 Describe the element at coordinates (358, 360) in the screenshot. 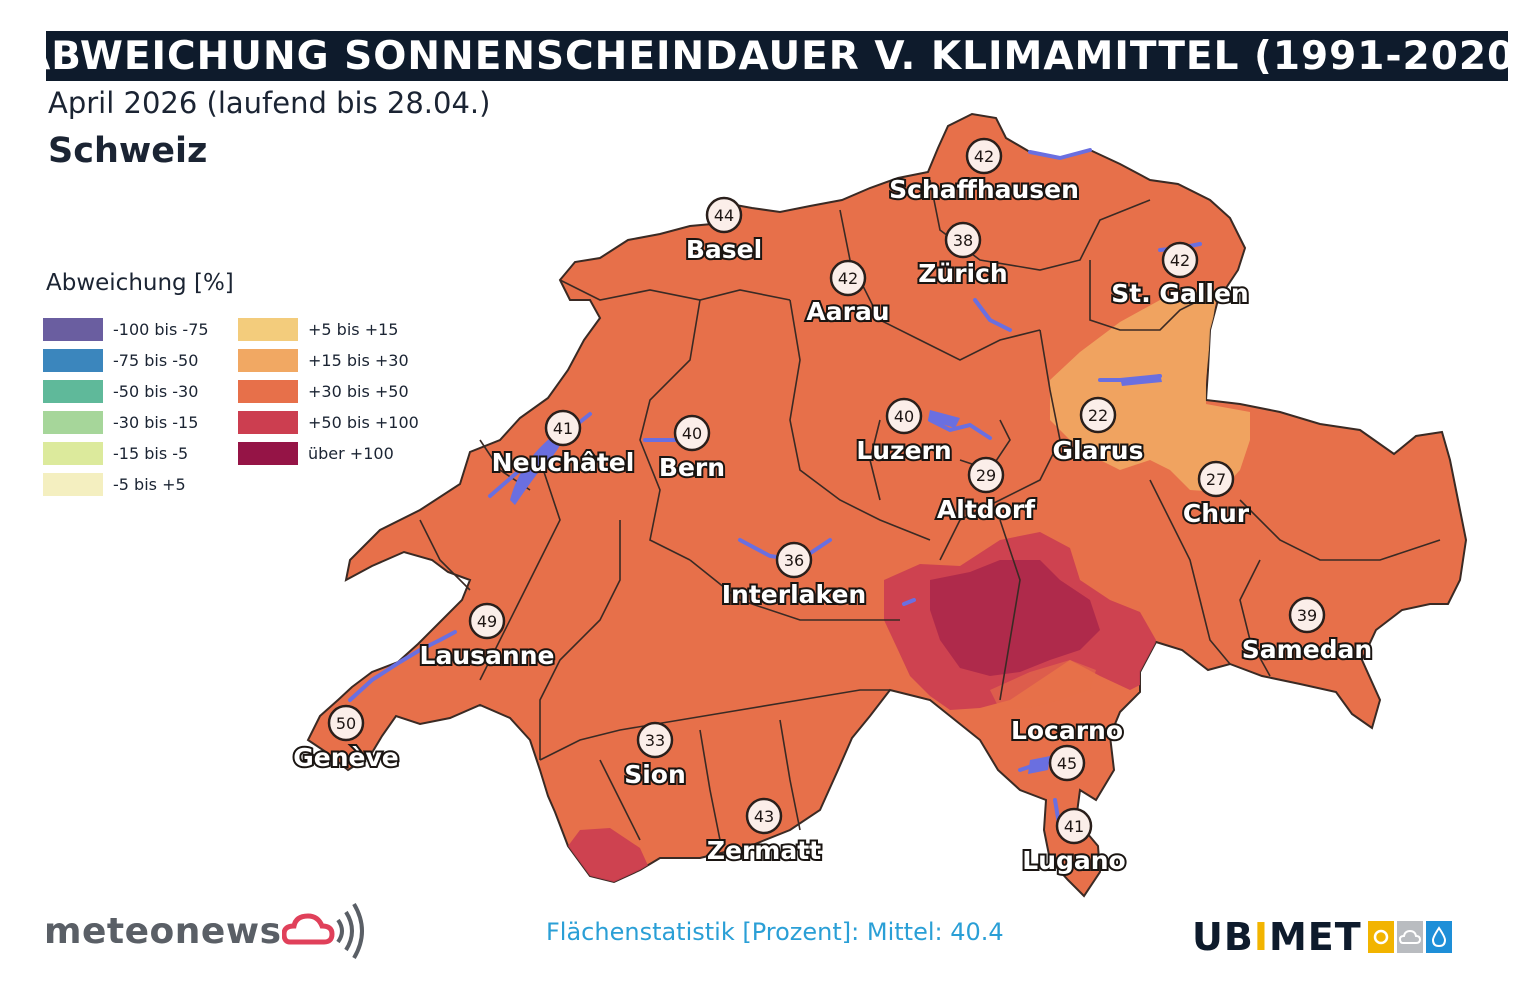

I see `legend-label: +15 bis +30` at that location.